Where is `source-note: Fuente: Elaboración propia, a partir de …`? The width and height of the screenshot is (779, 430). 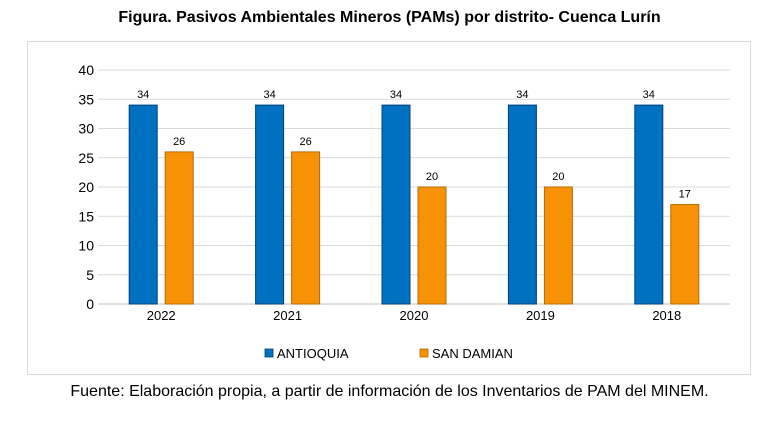 source-note: Fuente: Elaboración propia, a partir de … is located at coordinates (389, 391).